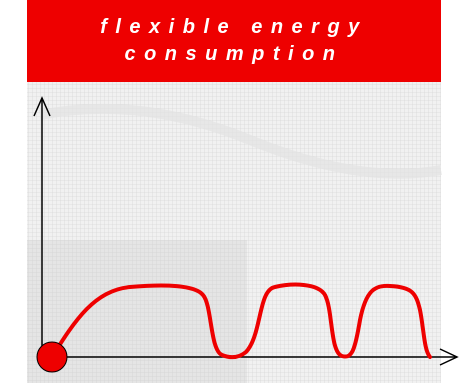  Describe the element at coordinates (42, 106) in the screenshot. I see `y-axis-arrow` at that location.